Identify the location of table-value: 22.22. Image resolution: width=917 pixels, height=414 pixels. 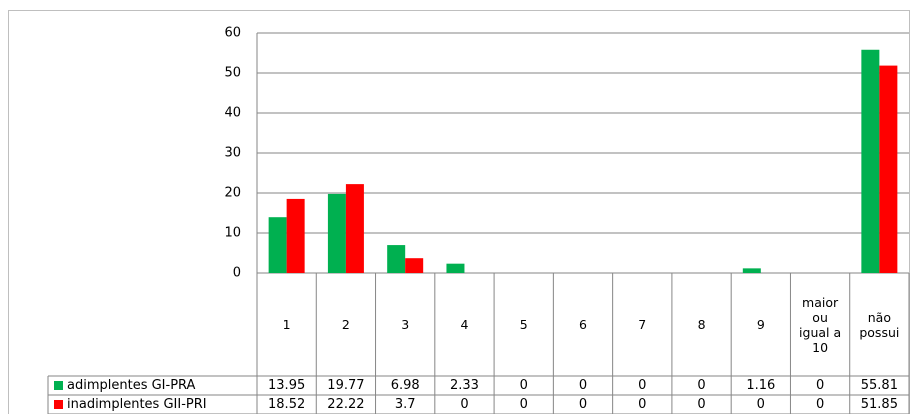
(345, 404).